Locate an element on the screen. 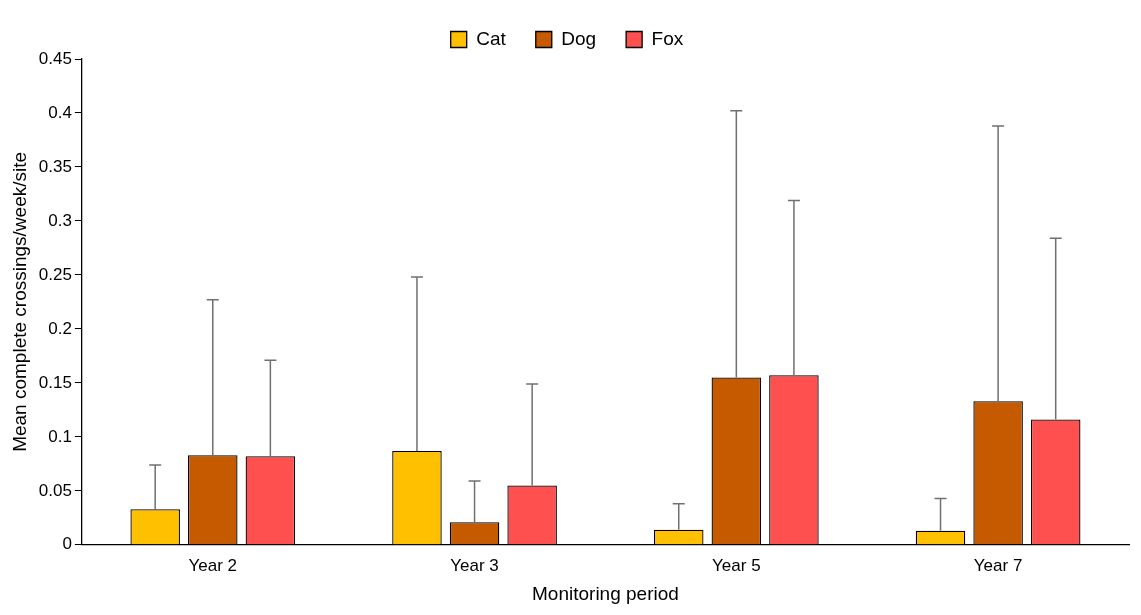  x-tick-label: Year 3 is located at coordinates (474, 565).